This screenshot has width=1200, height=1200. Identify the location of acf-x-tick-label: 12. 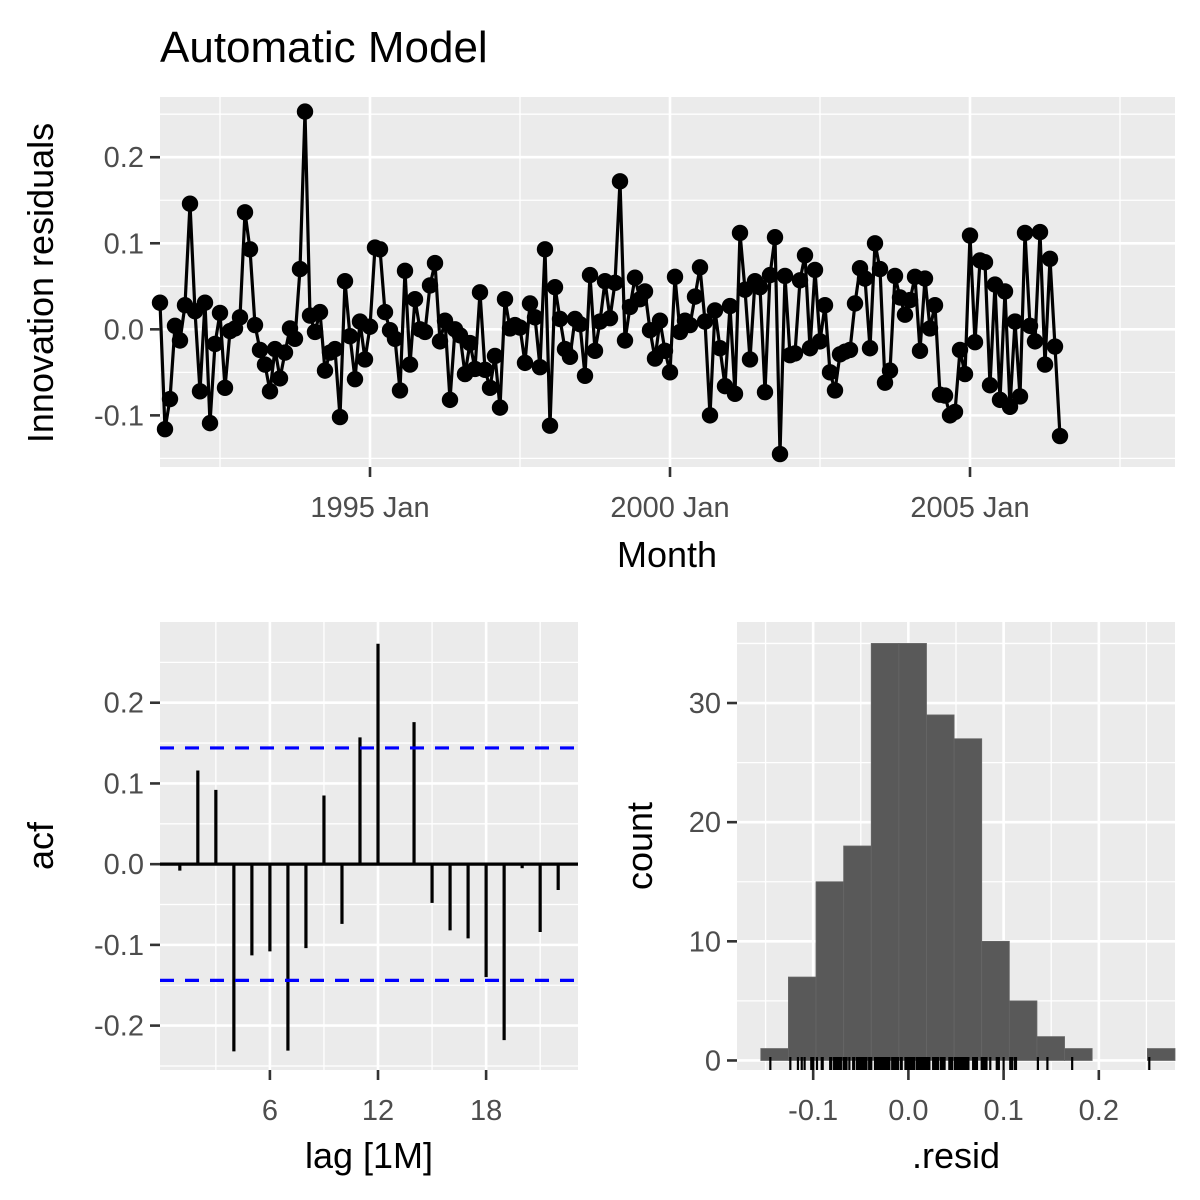
(378, 1111).